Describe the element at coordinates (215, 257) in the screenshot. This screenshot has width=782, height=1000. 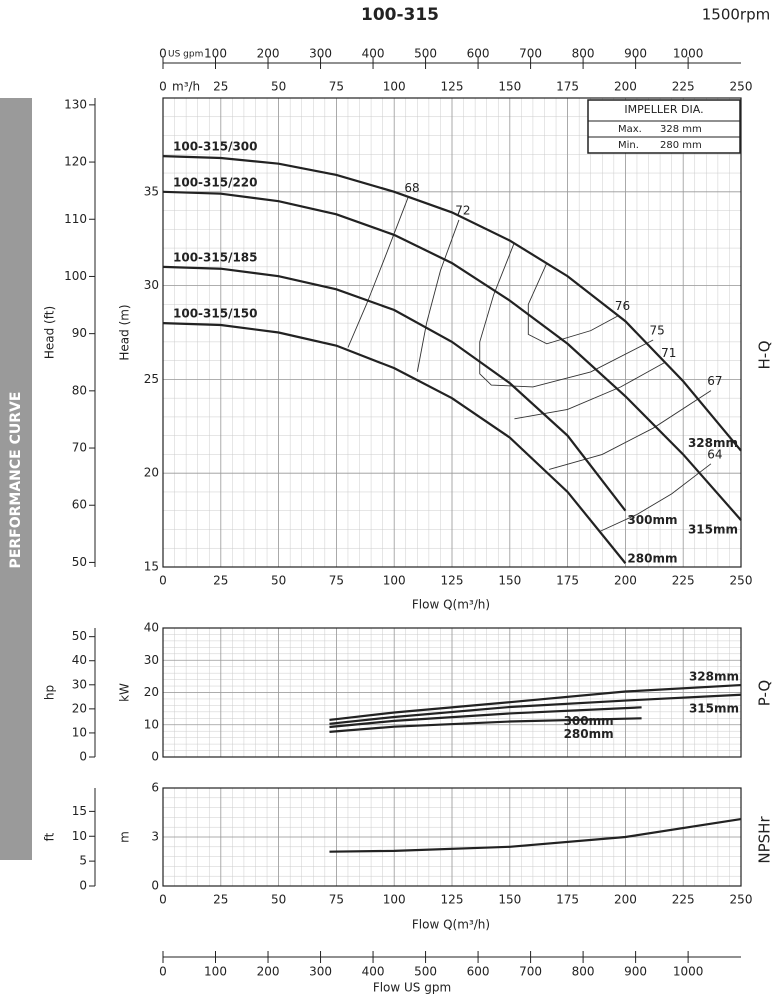
I see `series-label: 100-315/185` at that location.